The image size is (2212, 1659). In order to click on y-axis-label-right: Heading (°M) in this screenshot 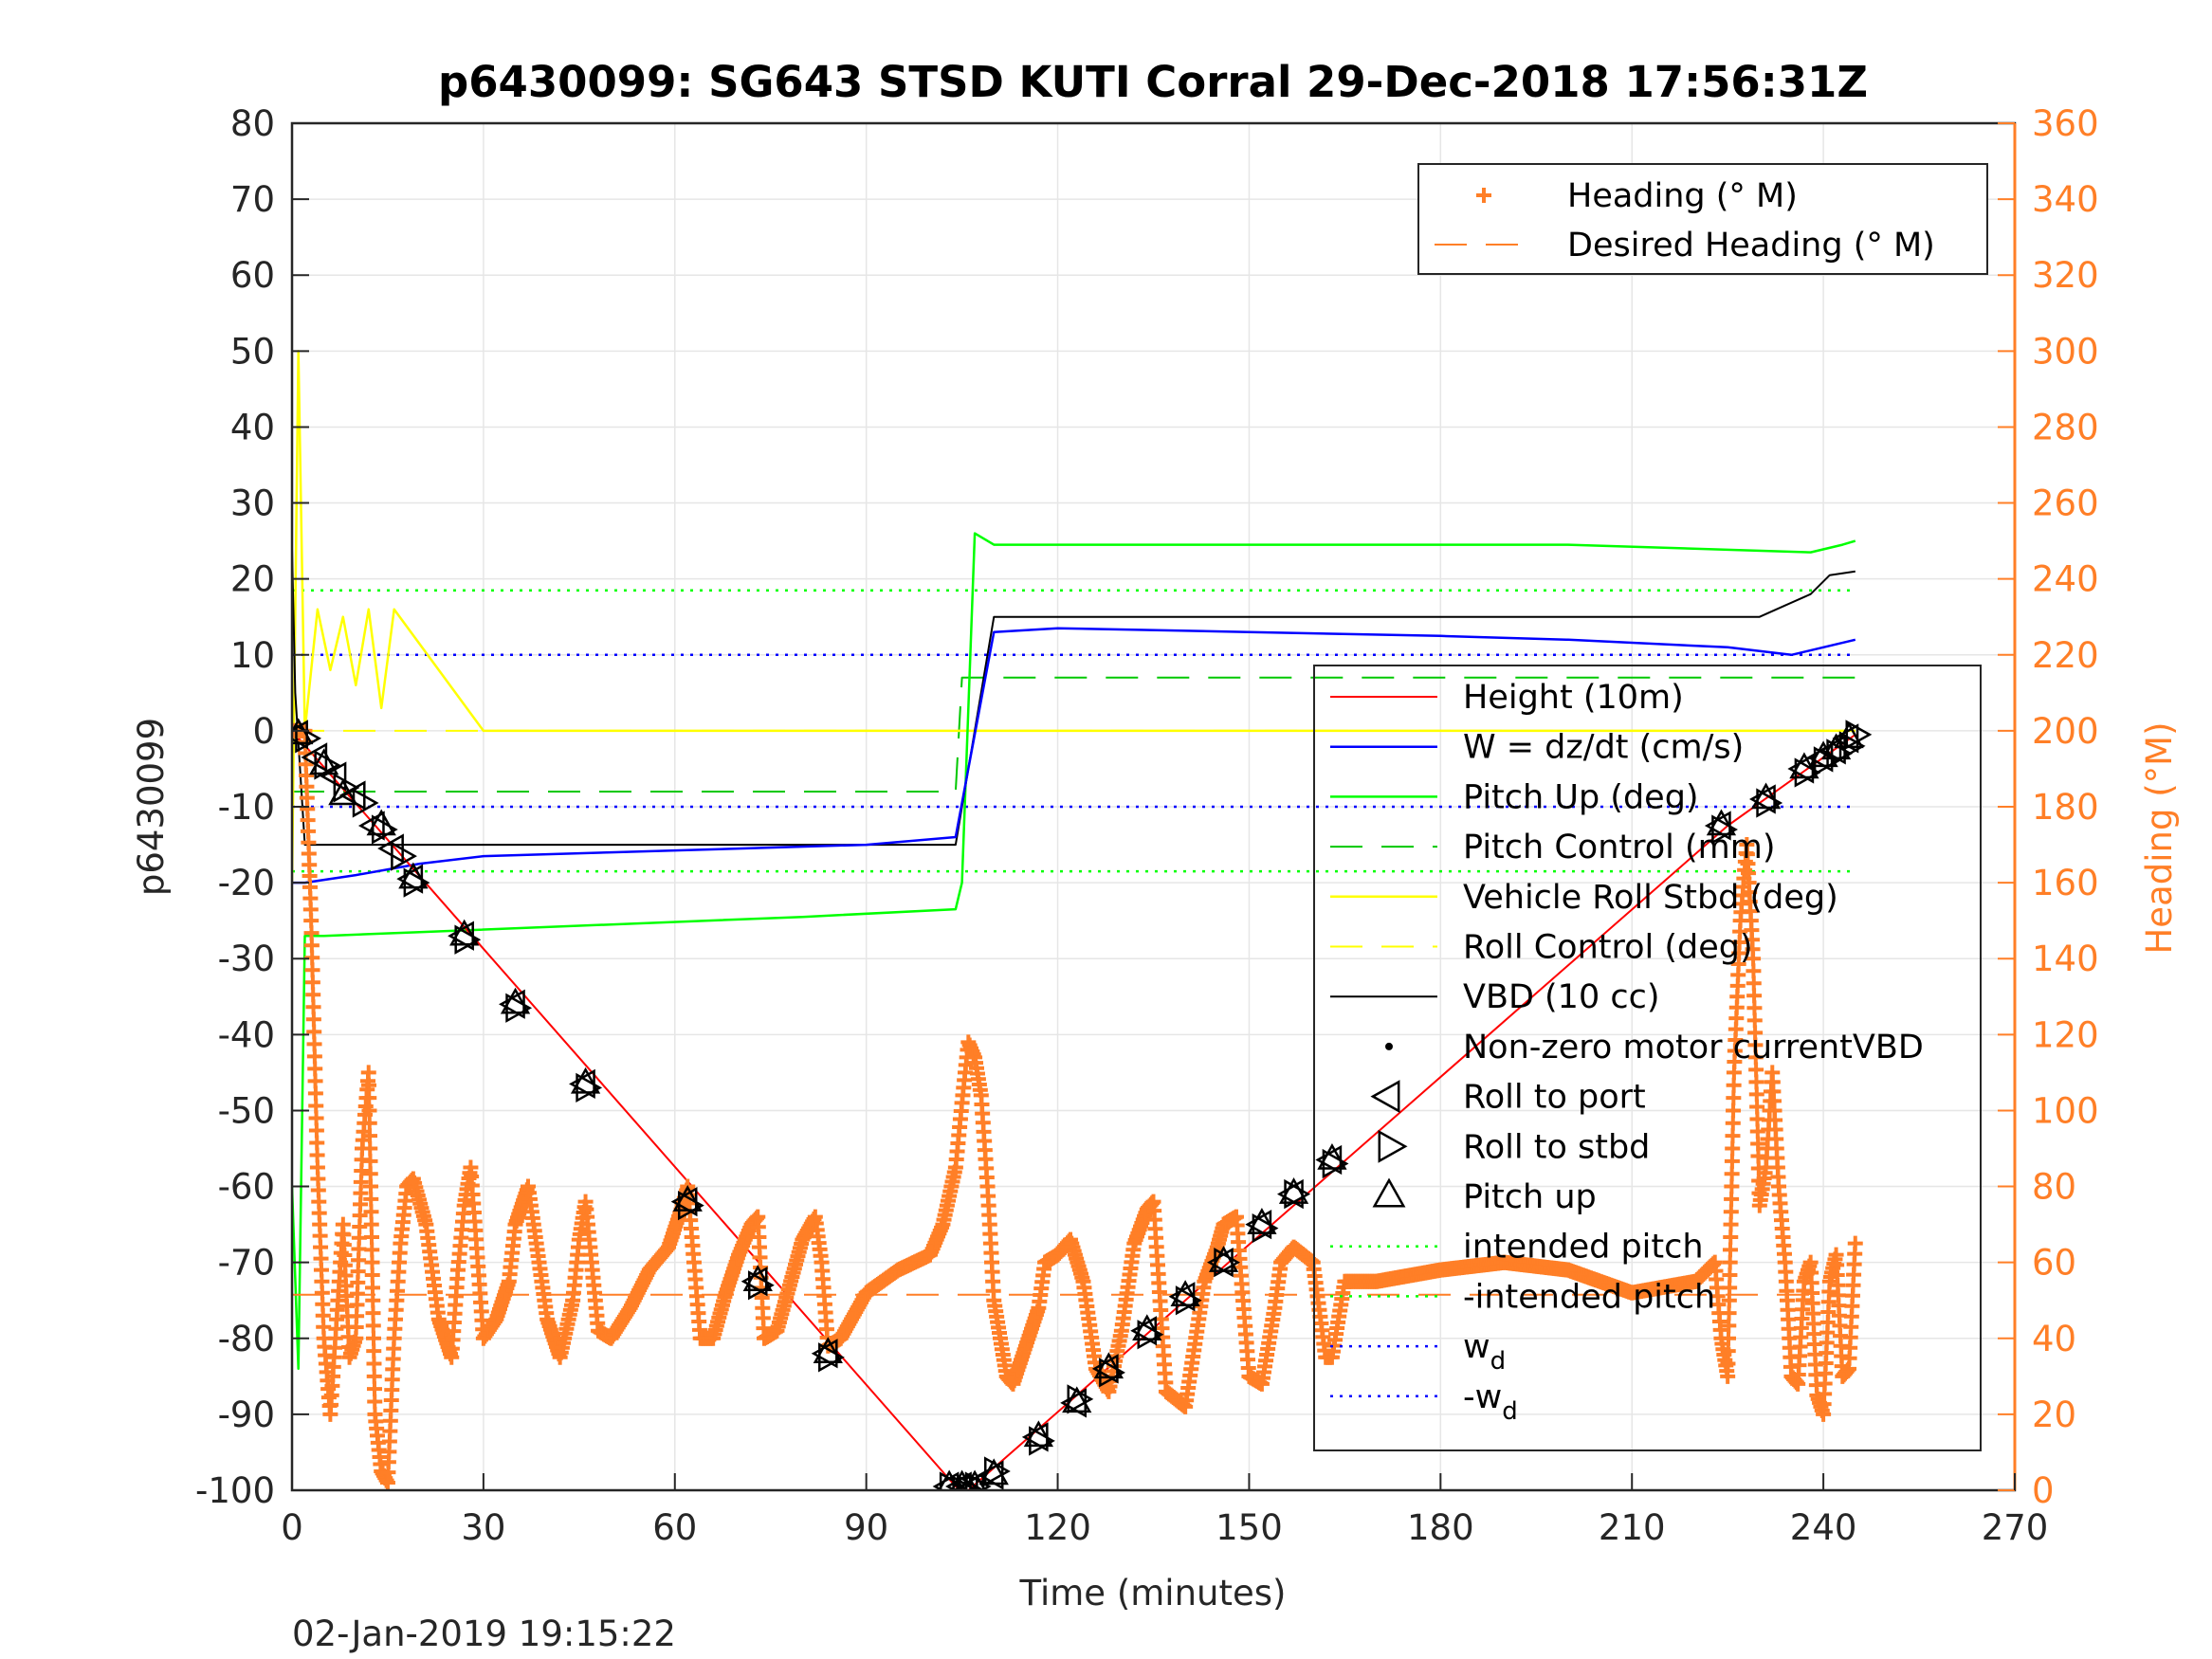, I will do `click(2159, 837)`.